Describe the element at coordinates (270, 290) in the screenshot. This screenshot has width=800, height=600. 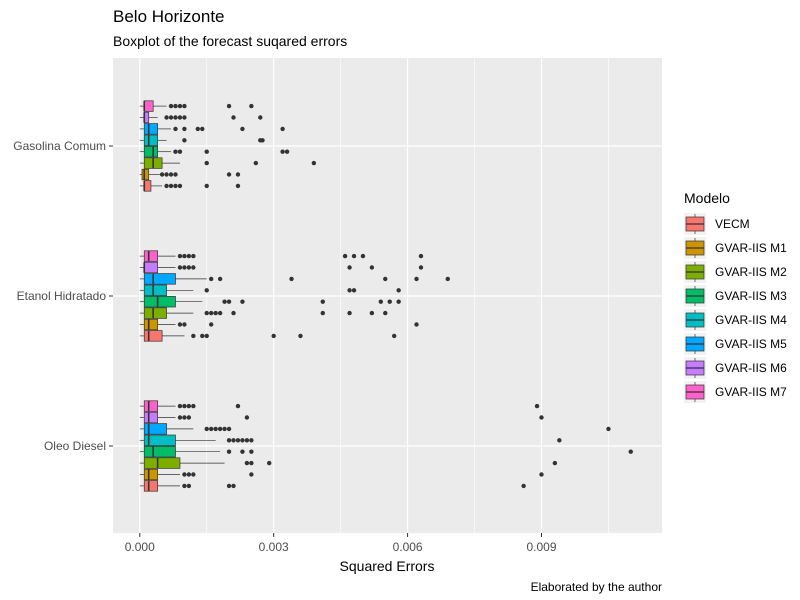
I see `box-gvar-iis-m4` at that location.